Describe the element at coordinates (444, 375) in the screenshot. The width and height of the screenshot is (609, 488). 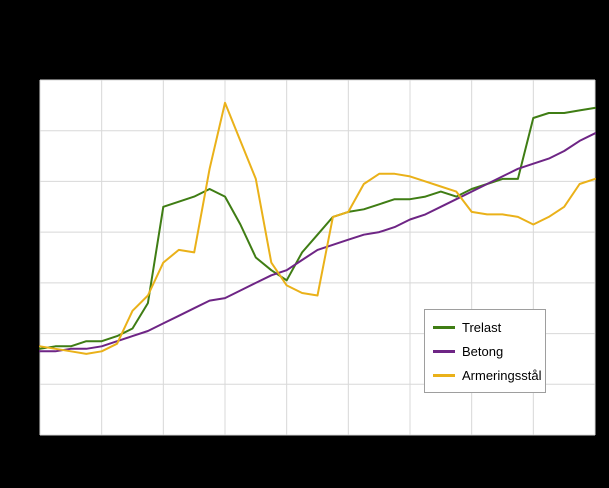
I see `armeringsstal-color-swatch` at that location.